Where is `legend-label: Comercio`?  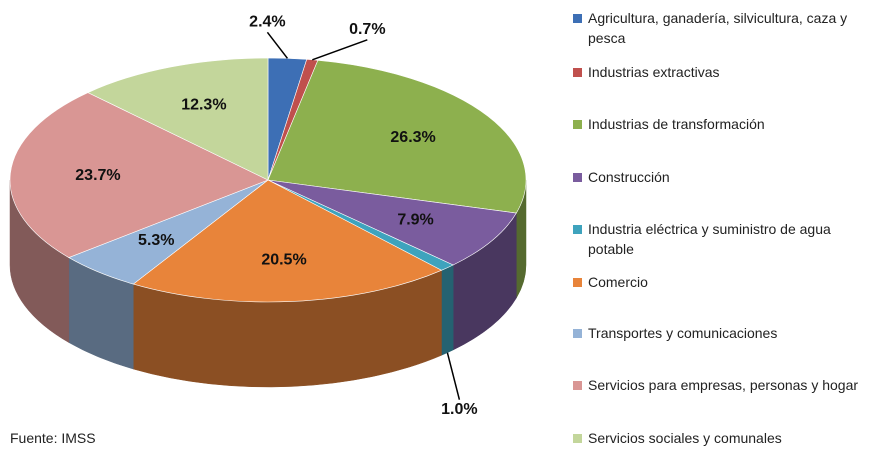 legend-label: Comercio is located at coordinates (618, 282).